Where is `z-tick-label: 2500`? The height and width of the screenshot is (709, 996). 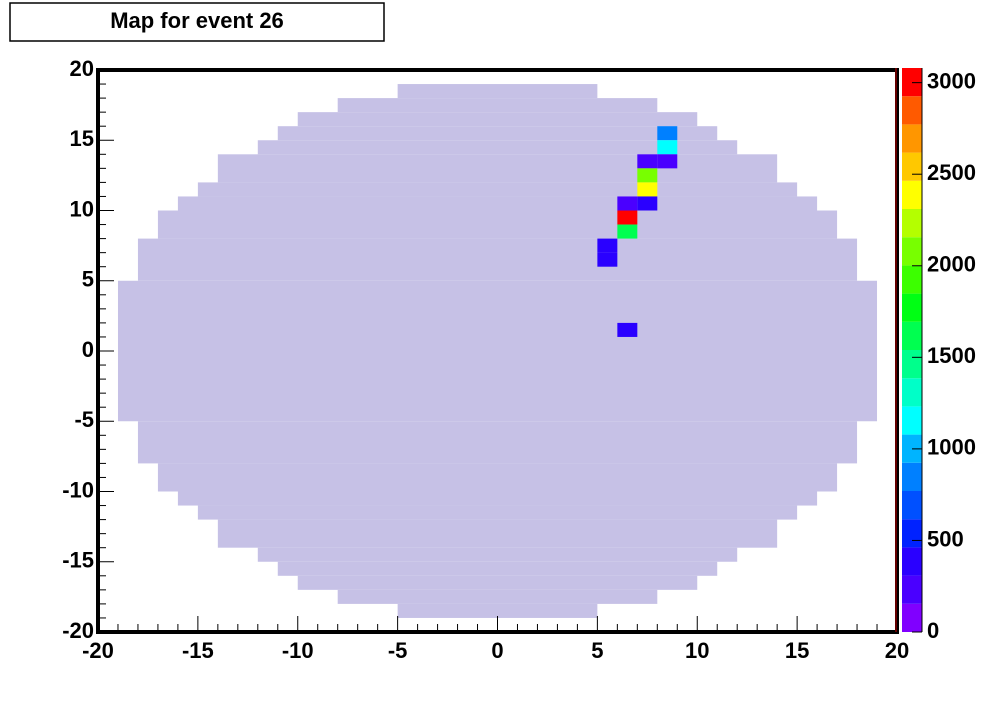 z-tick-label: 2500 is located at coordinates (951, 172).